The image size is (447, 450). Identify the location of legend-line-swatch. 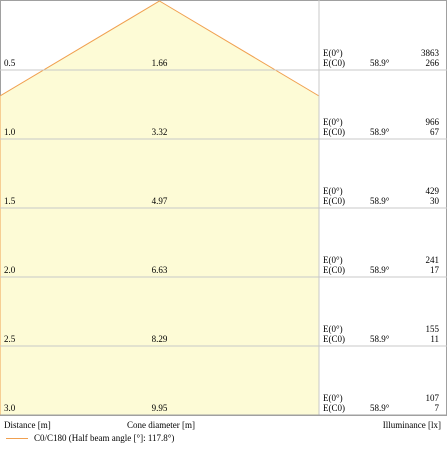
(17, 438).